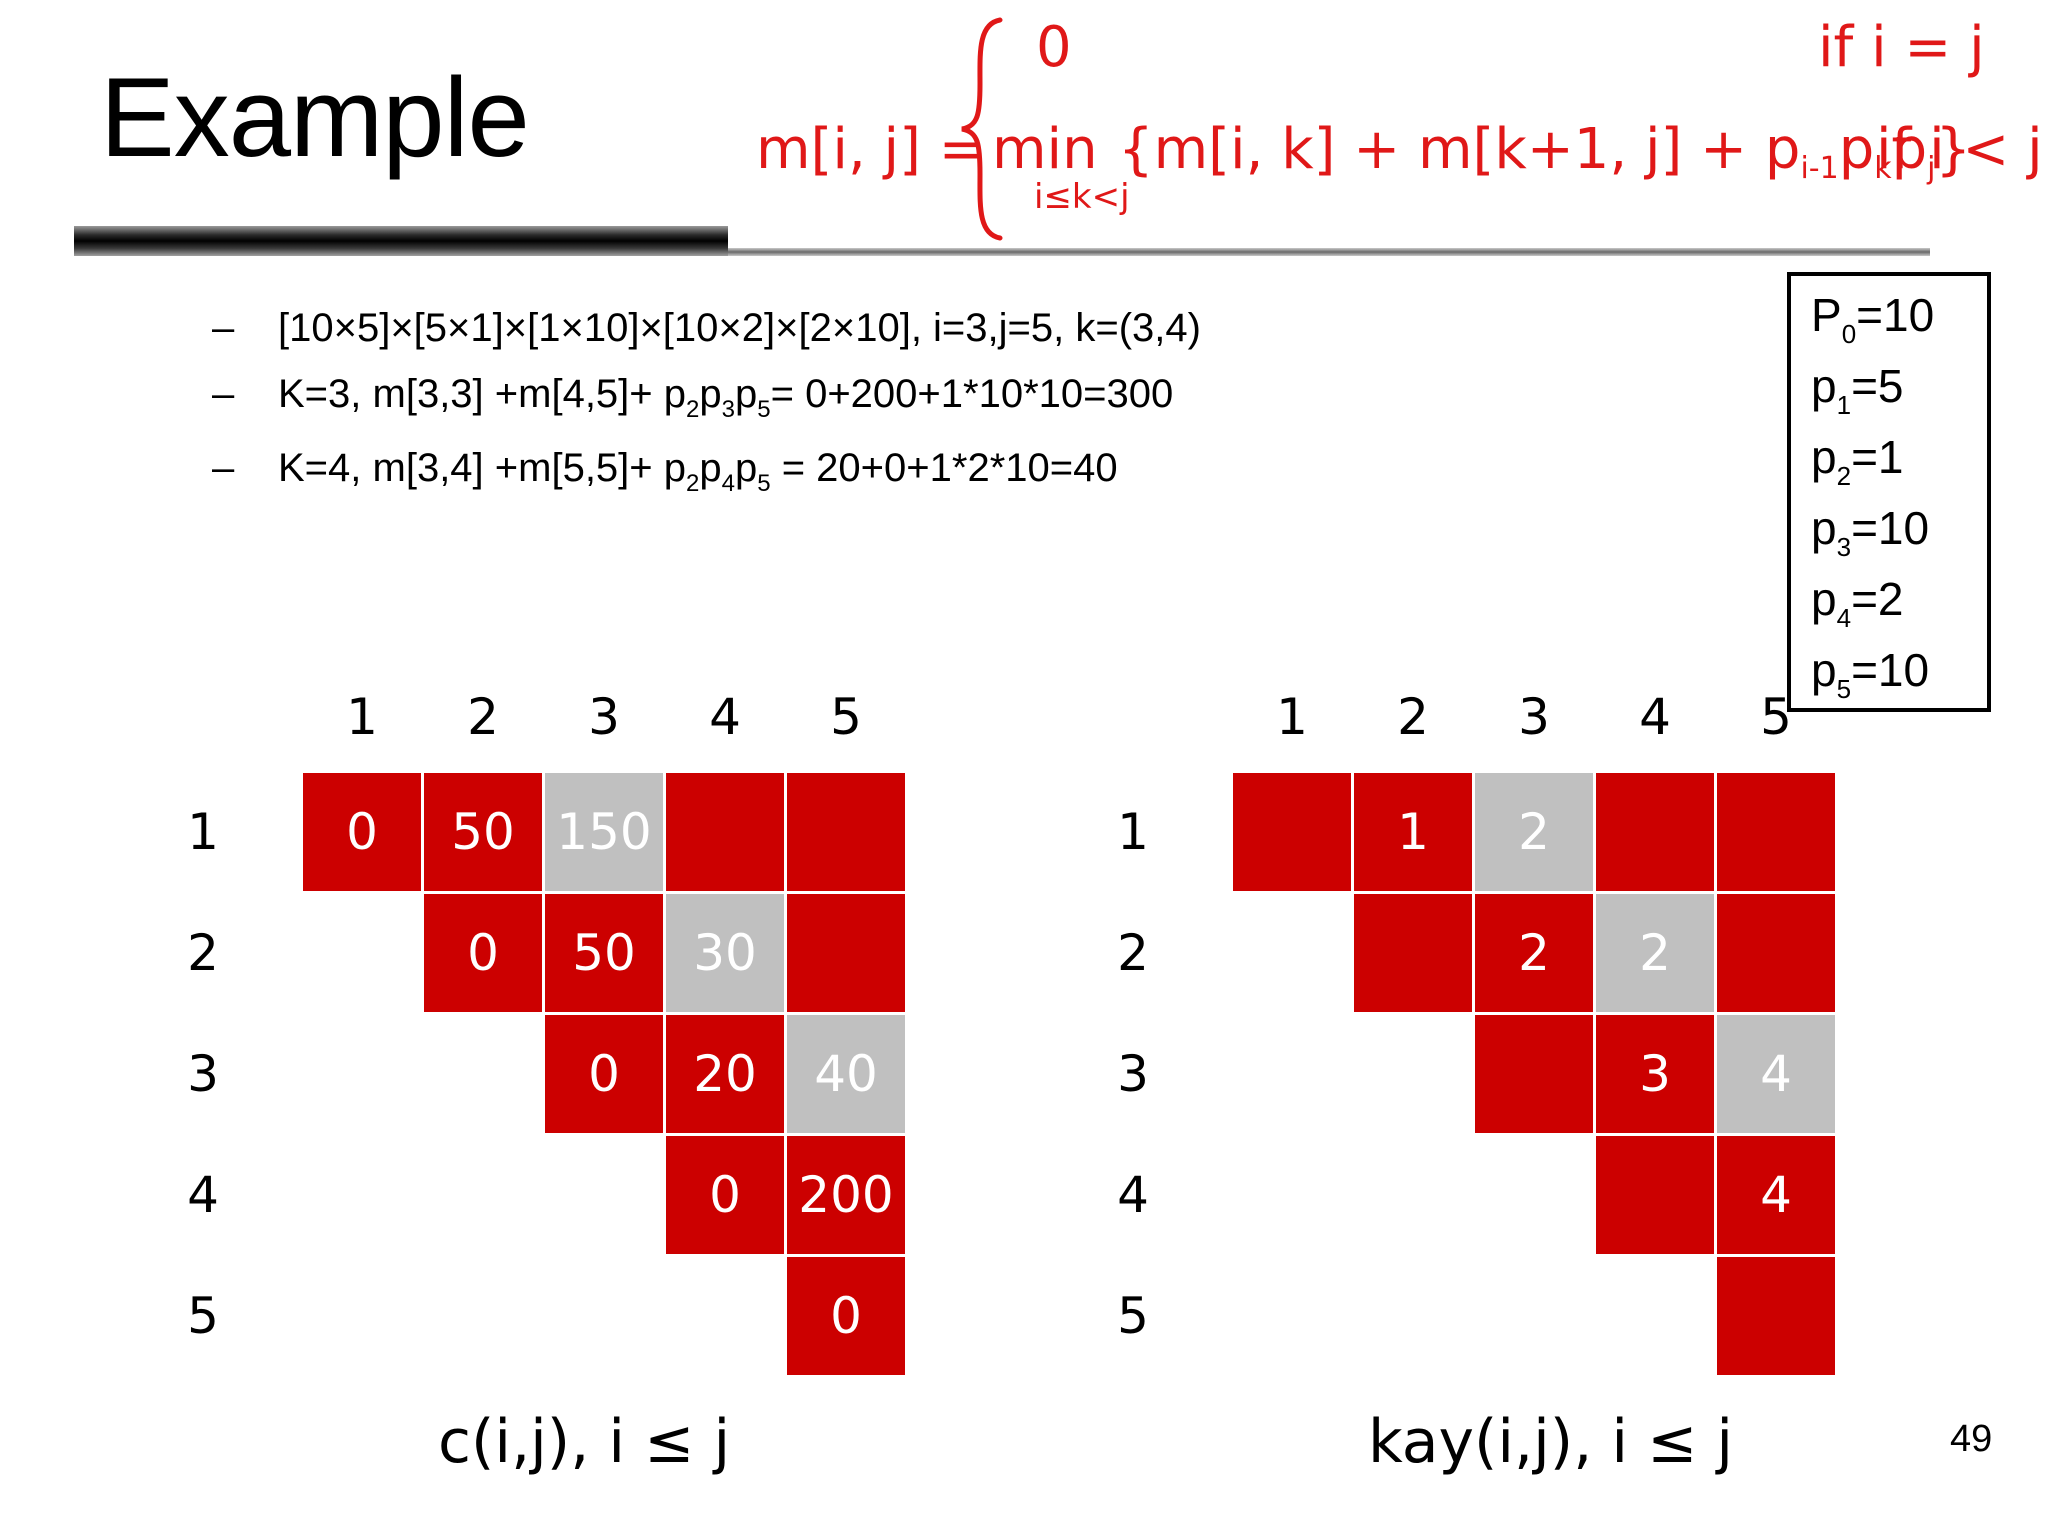 The image size is (2048, 1536). I want to click on p-subscript: 2, so click(1844, 476).